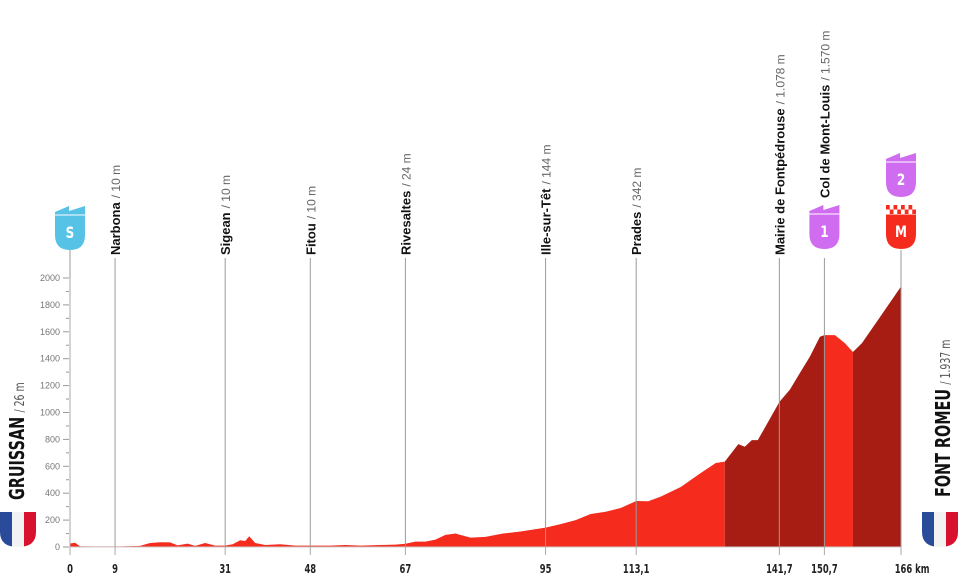 This screenshot has height=579, width=960. Describe the element at coordinates (824, 232) in the screenshot. I see `kom-badge-cat1-label: 1` at that location.